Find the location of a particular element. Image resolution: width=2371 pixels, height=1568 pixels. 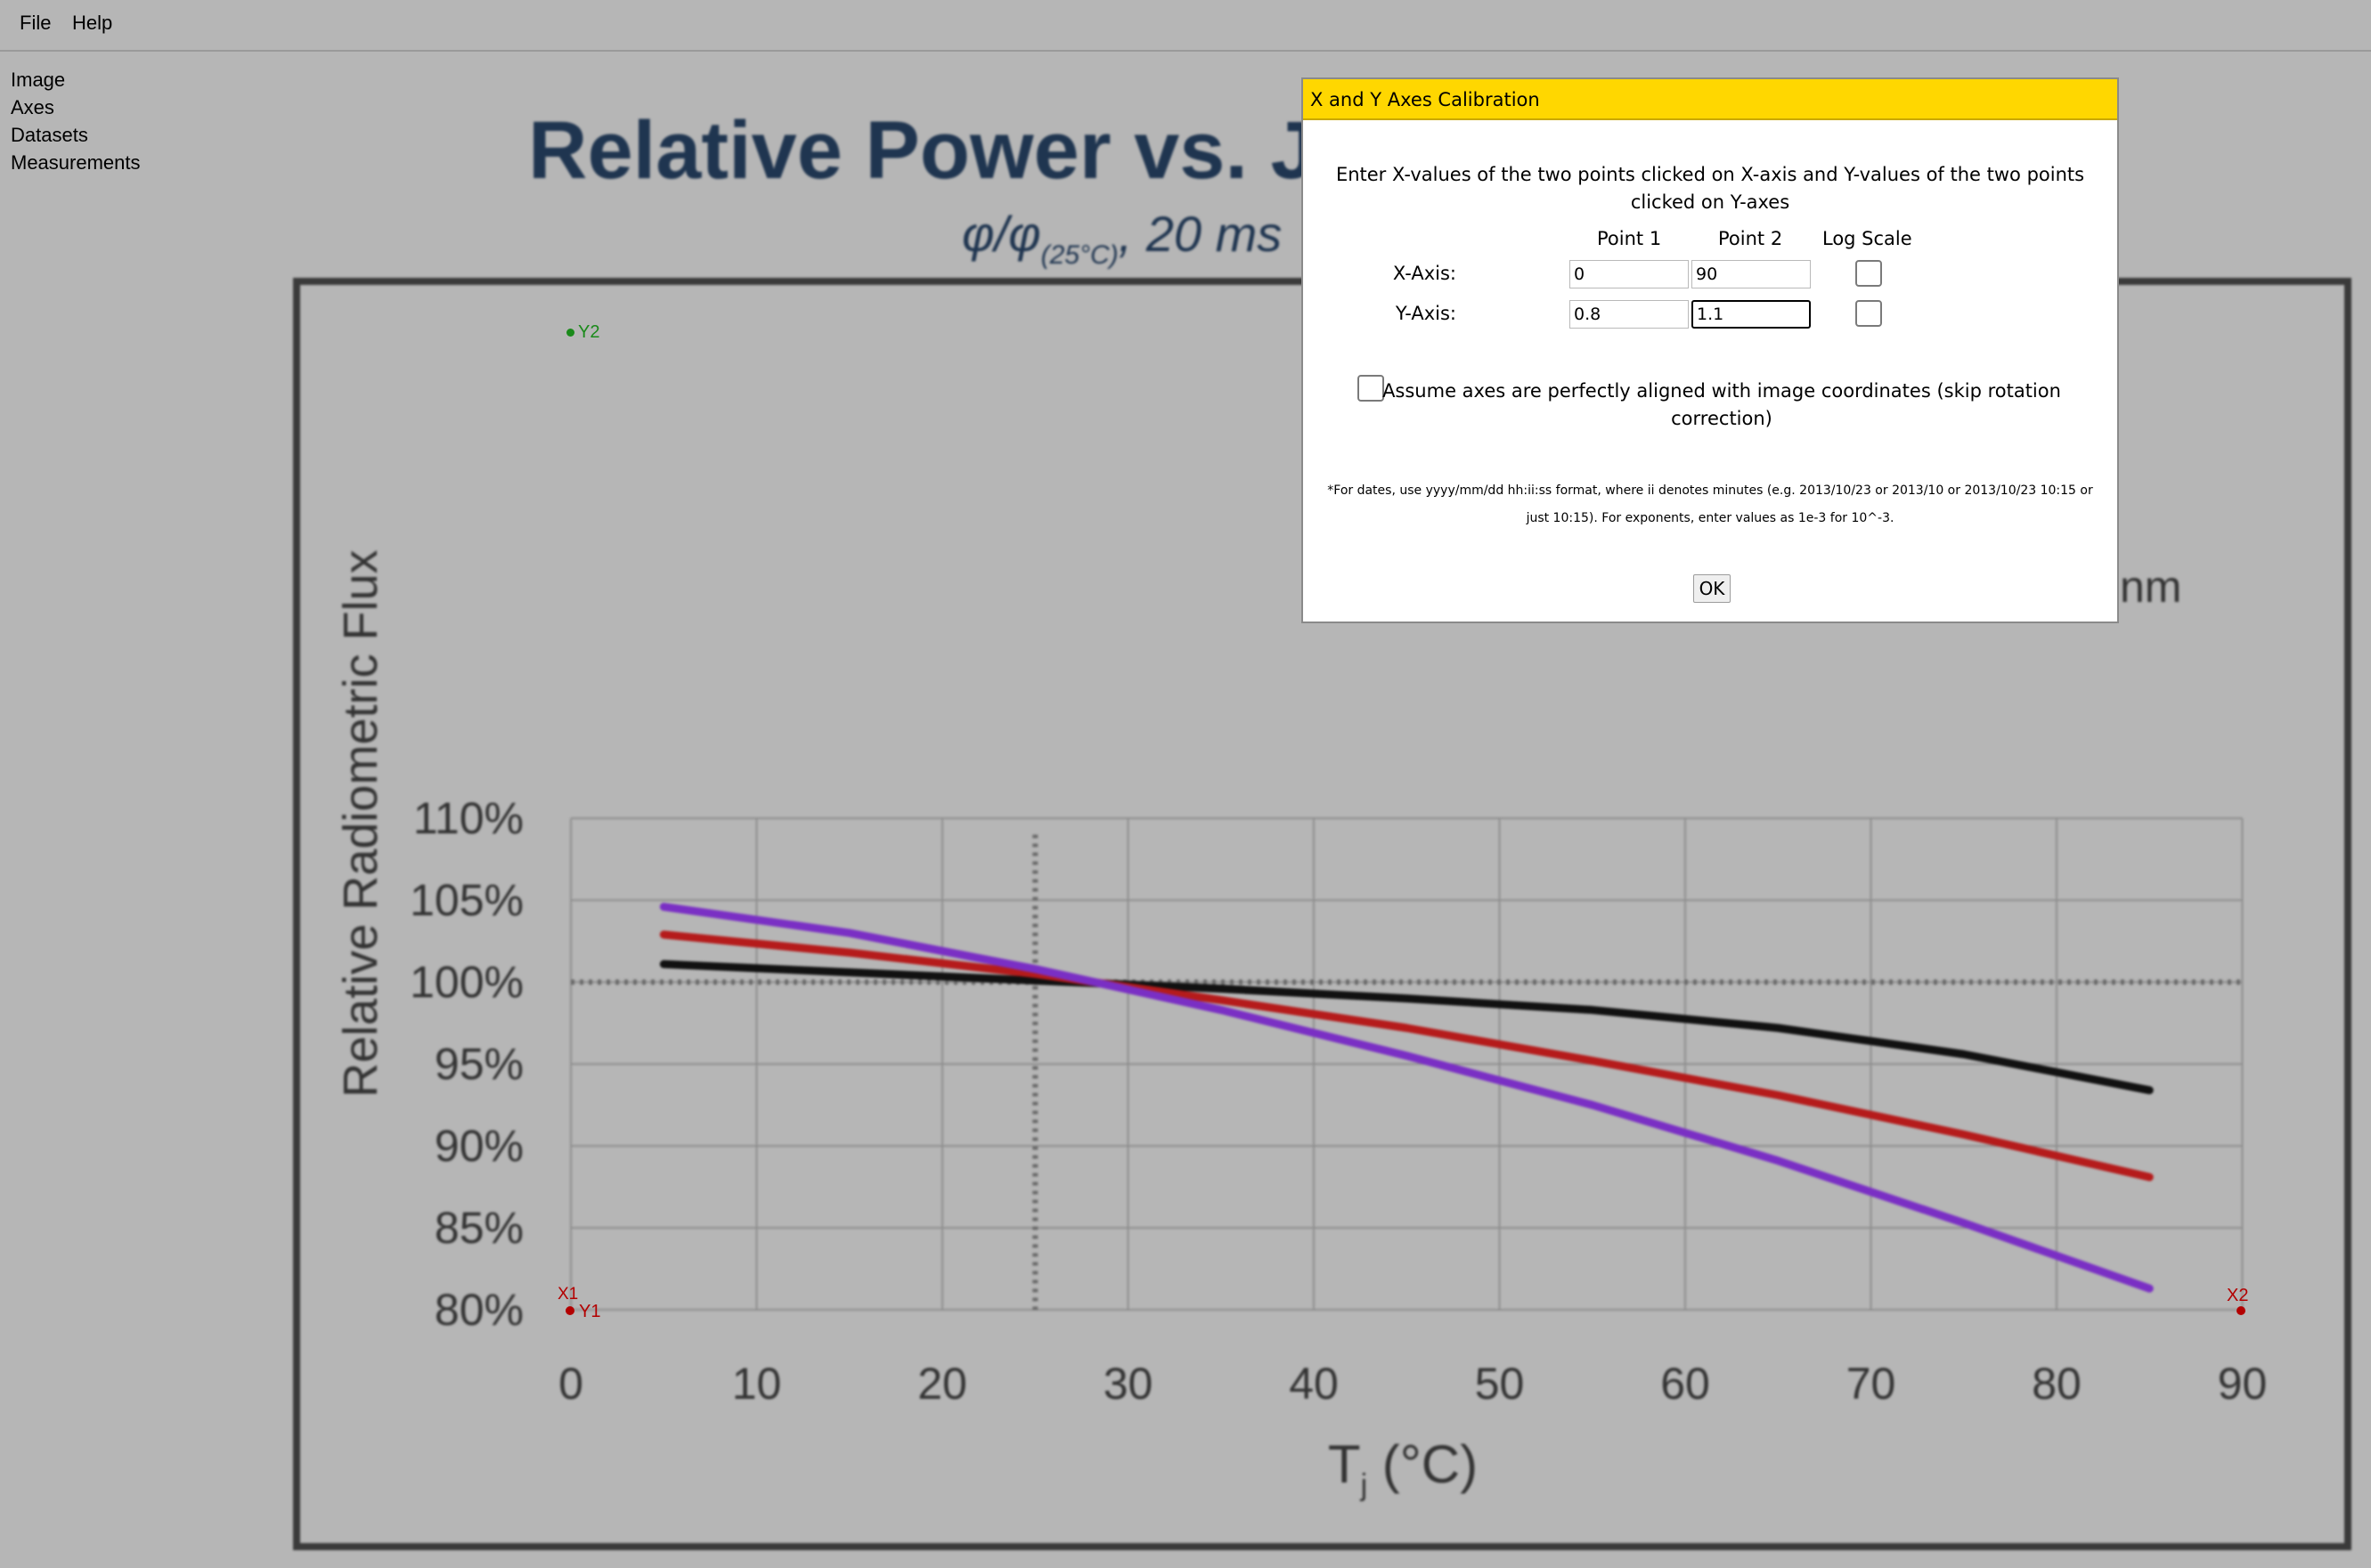

menubar: File Help is located at coordinates (1185, 26).